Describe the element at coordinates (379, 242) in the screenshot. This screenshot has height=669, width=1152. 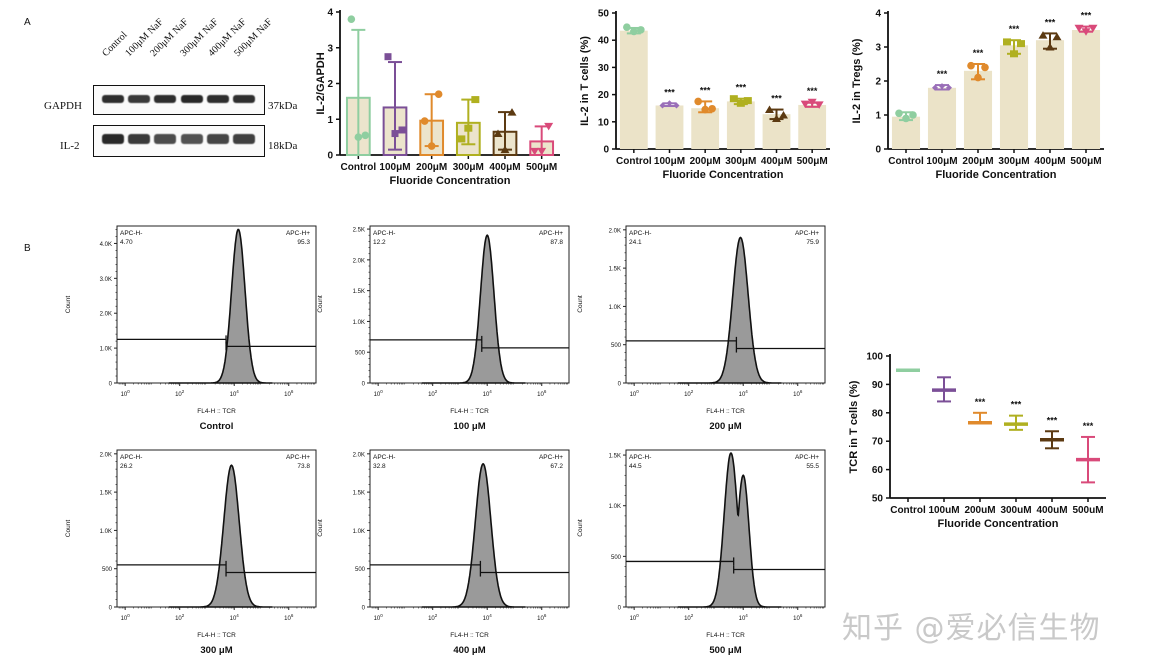
I see `gate-neg-value: 12.2` at that location.